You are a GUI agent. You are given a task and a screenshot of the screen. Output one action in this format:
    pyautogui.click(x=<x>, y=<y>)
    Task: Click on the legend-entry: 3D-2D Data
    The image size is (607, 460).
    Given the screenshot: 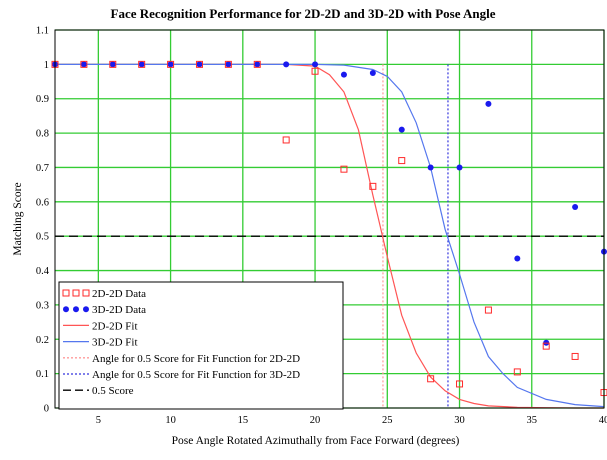 What is the action you would take?
    pyautogui.click(x=104, y=310)
    